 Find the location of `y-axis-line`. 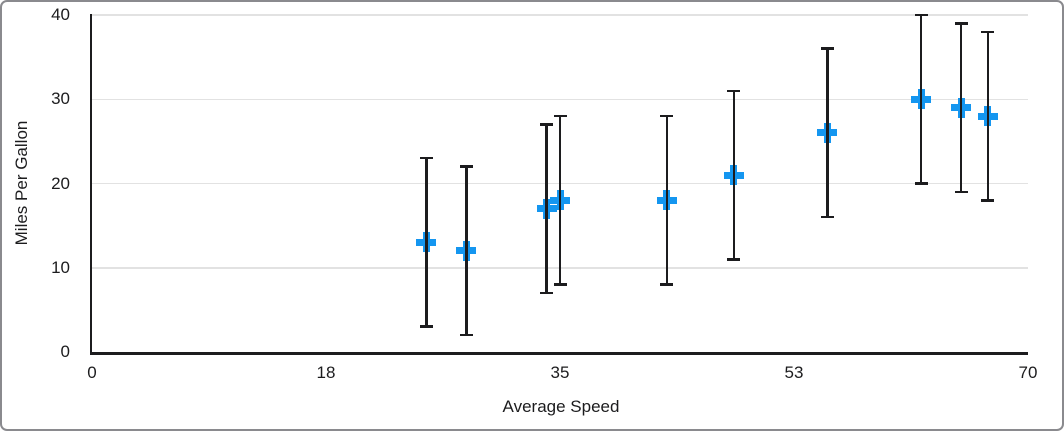

y-axis-line is located at coordinates (90, 184).